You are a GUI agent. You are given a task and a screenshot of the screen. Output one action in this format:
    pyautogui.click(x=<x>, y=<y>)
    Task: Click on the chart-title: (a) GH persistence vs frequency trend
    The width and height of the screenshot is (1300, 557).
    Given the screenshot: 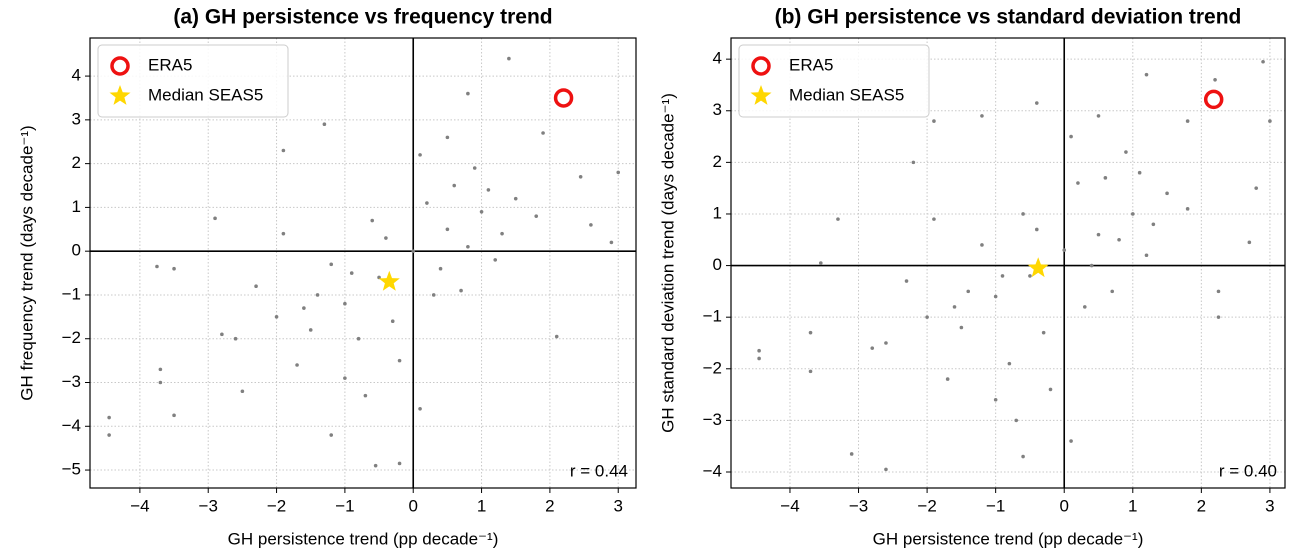 What is the action you would take?
    pyautogui.click(x=362, y=17)
    